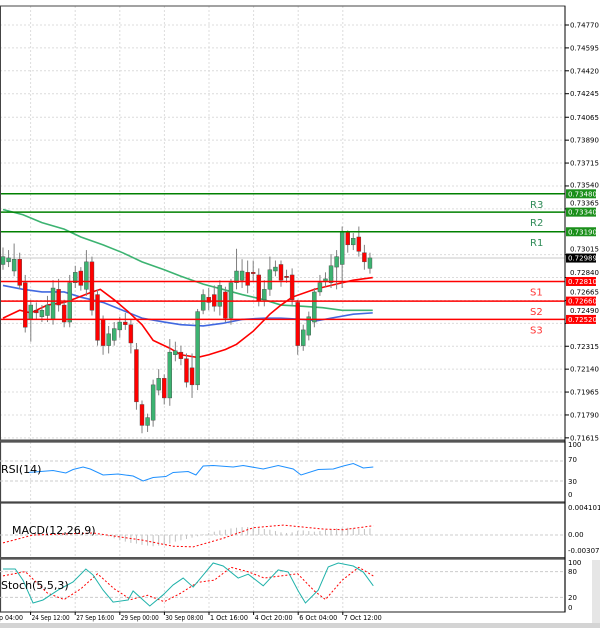 Image resolution: width=600 pixels, height=628 pixels. What do you see at coordinates (584, 48) in the screenshot?
I see `price-tick-label: 0.74595` at bounding box center [584, 48].